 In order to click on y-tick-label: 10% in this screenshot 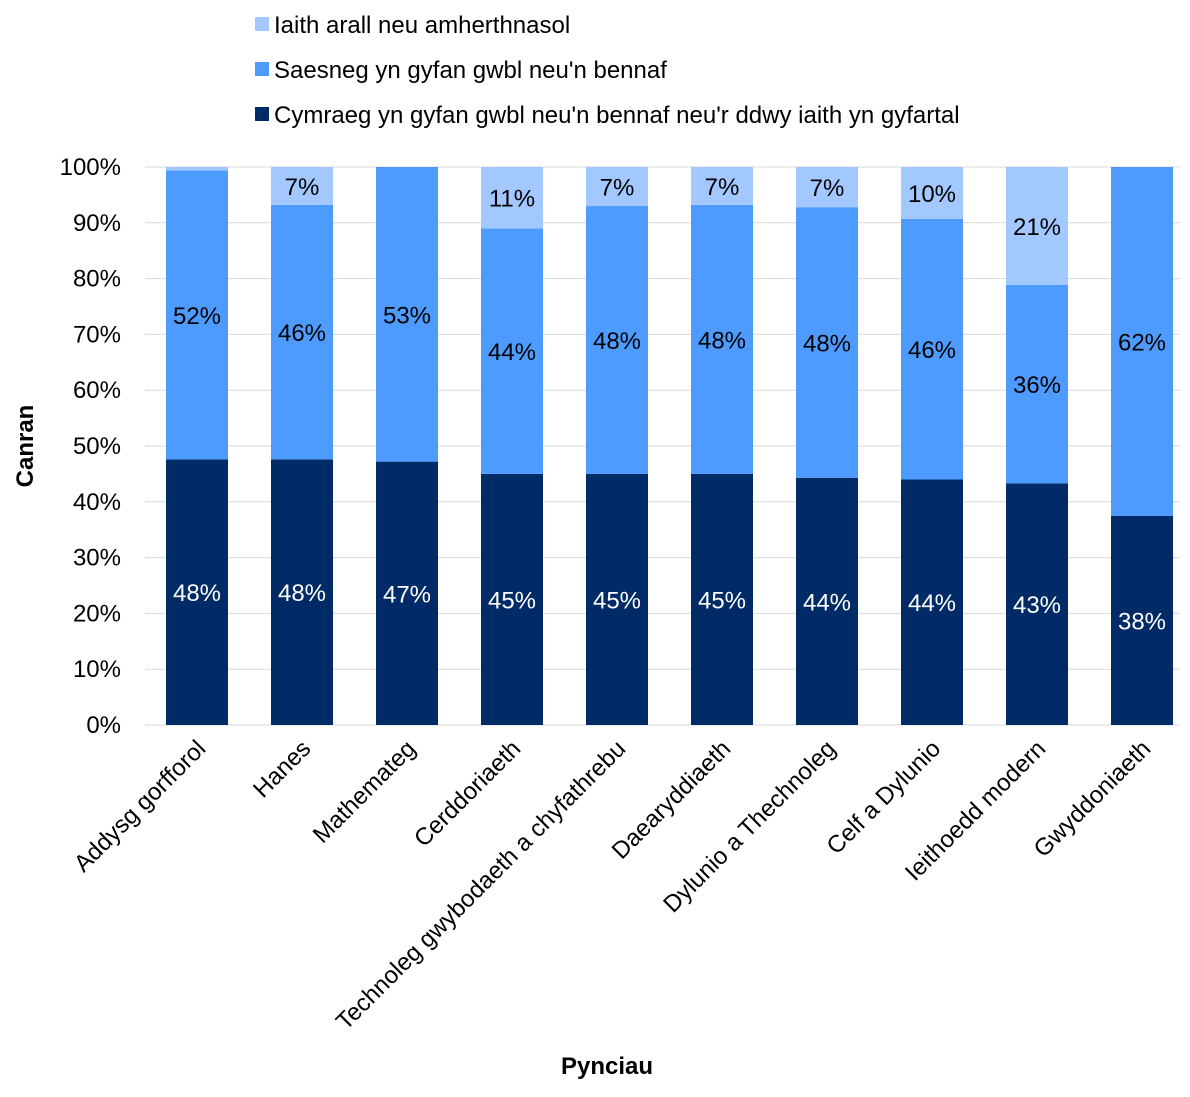, I will do `click(97, 669)`.